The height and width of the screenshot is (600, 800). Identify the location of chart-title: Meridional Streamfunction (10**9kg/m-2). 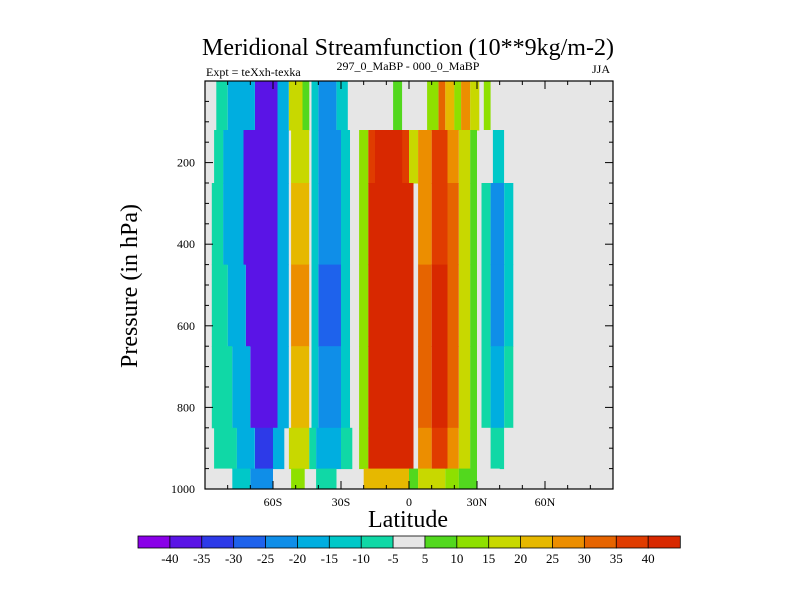
(408, 48).